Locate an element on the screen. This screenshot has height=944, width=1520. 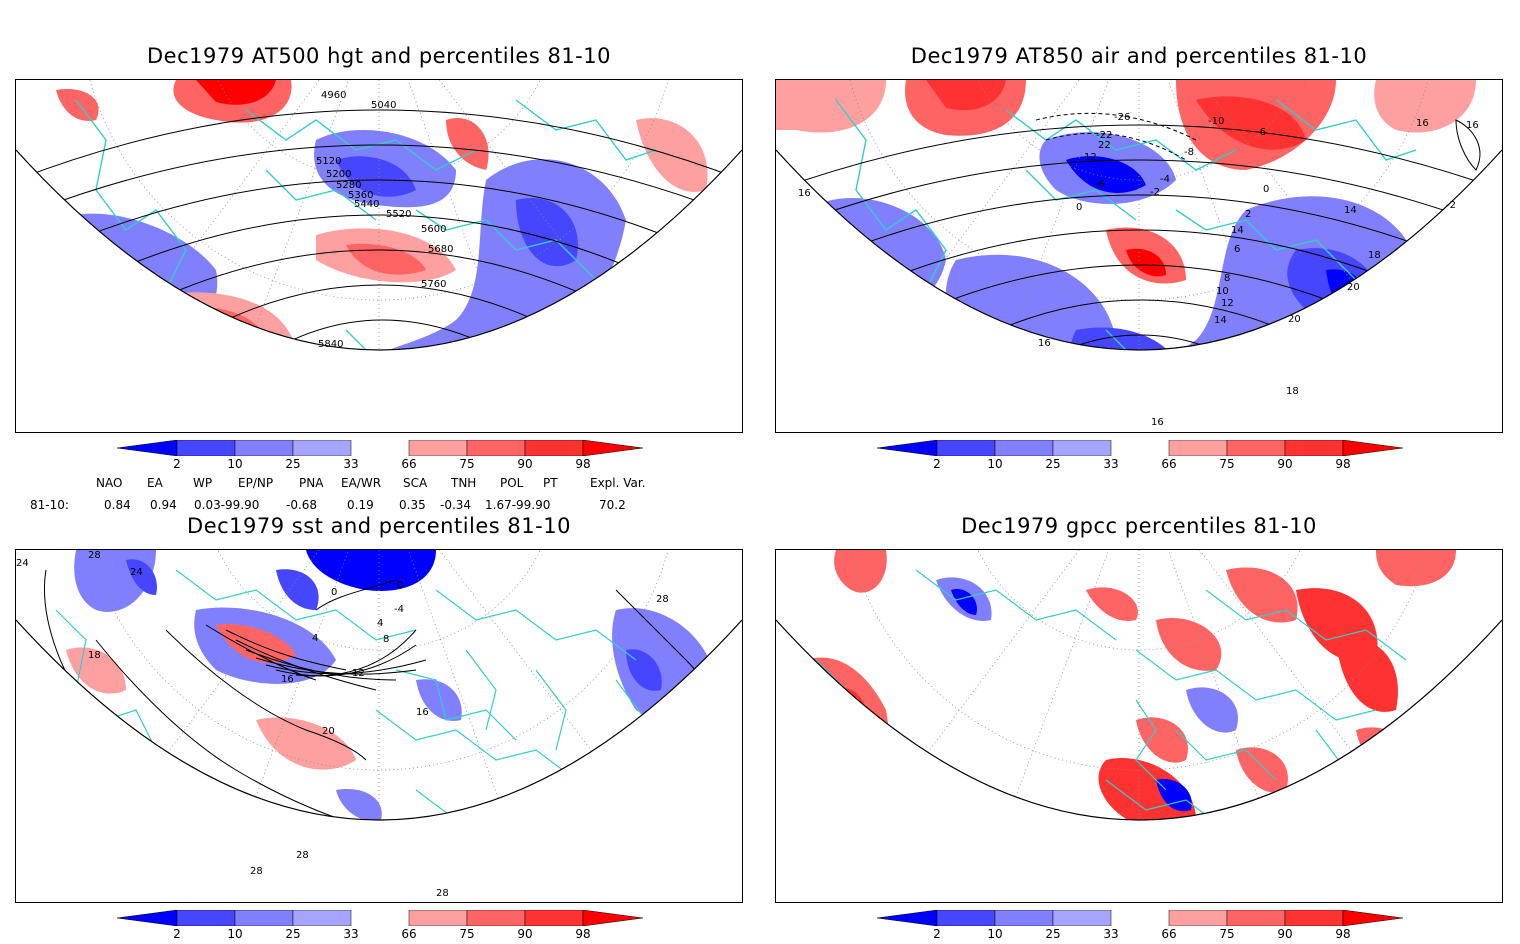
contour-label: -8 is located at coordinates (1189, 152).